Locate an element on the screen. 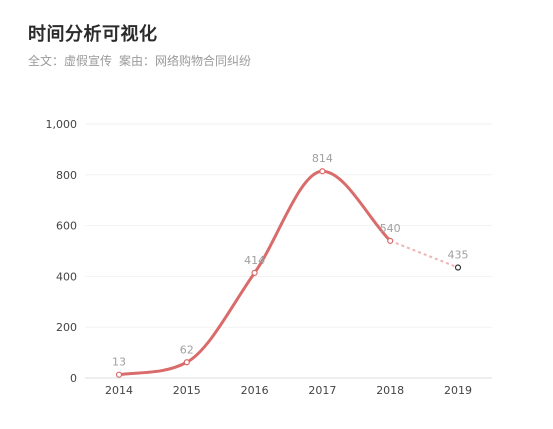 This screenshot has width=553, height=429. case-subtitle: 全文：虚假宣传 案由：网络购物合同纠纷 is located at coordinates (139, 60).